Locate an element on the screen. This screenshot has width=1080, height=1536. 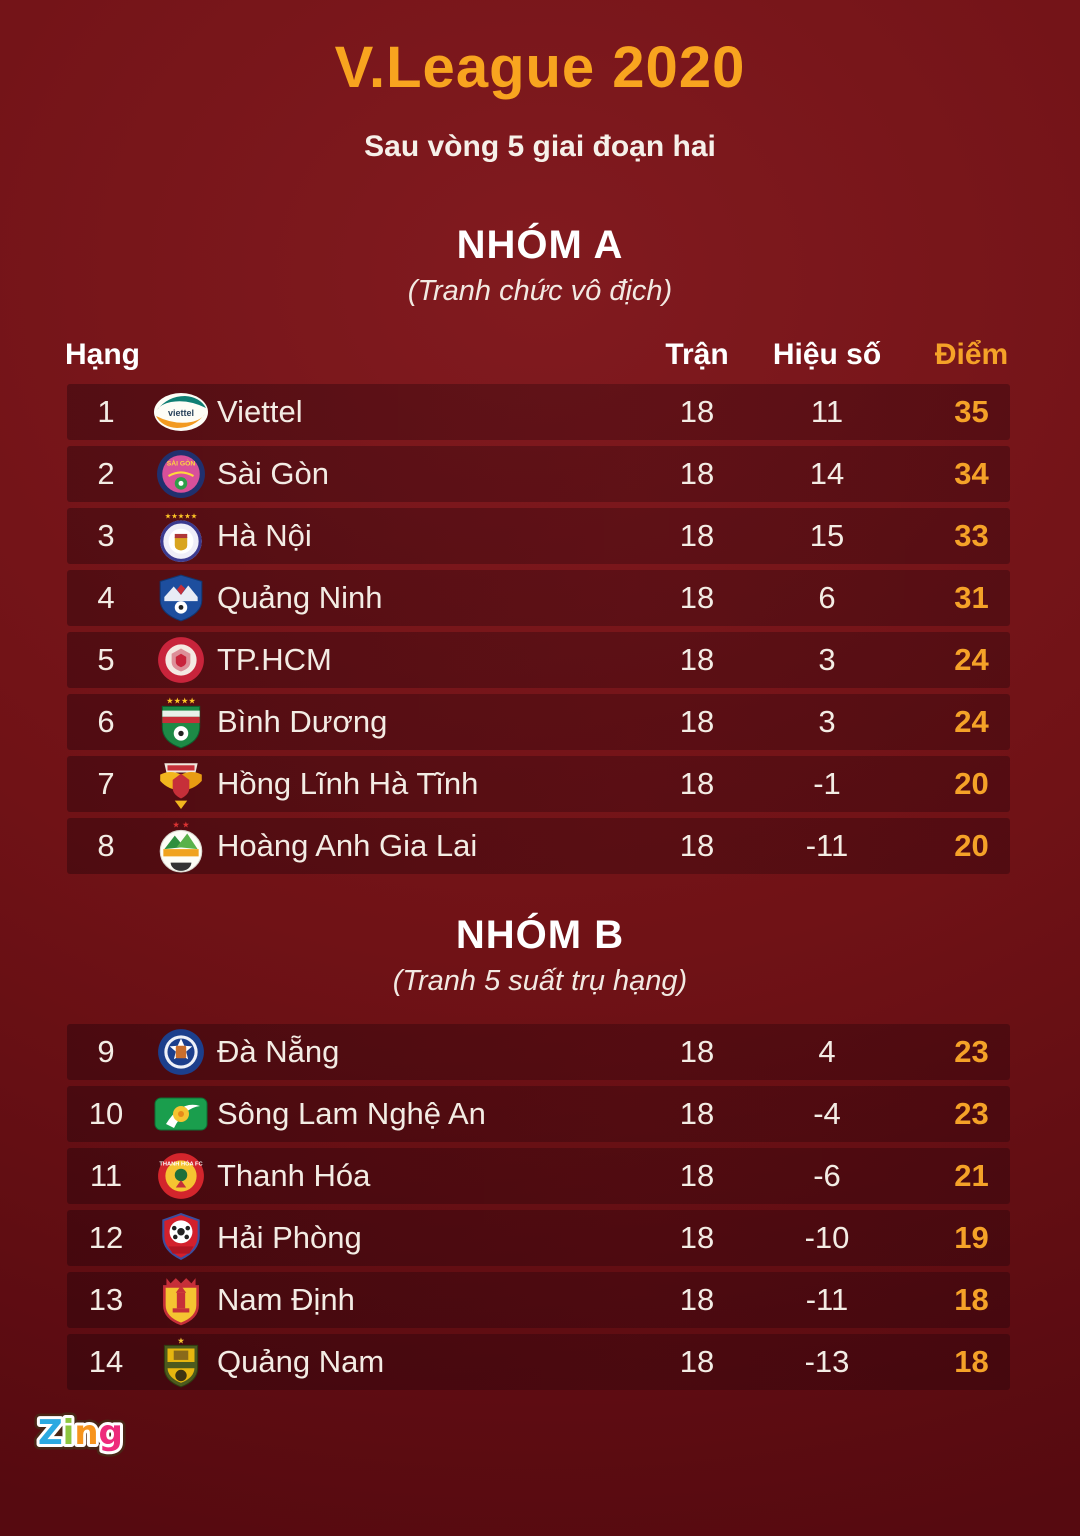
team-name: Hà Nội is located at coordinates (264, 535).